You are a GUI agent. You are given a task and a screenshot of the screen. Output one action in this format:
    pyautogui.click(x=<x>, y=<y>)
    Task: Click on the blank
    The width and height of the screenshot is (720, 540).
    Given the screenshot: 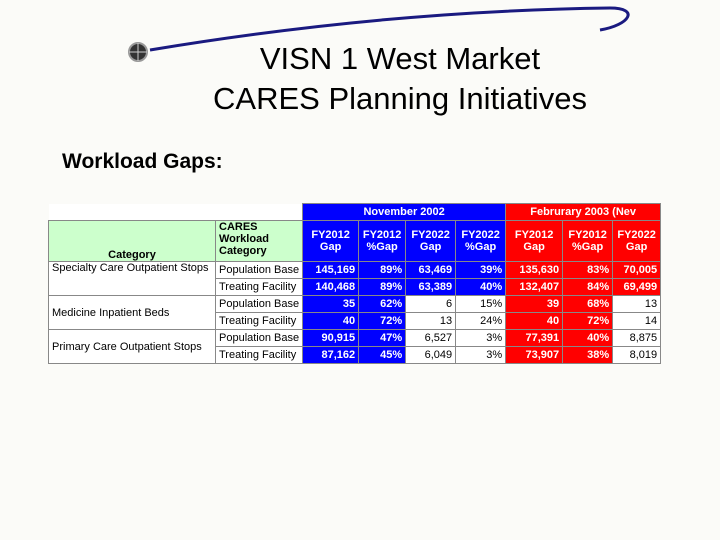 What is the action you would take?
    pyautogui.click(x=175, y=212)
    